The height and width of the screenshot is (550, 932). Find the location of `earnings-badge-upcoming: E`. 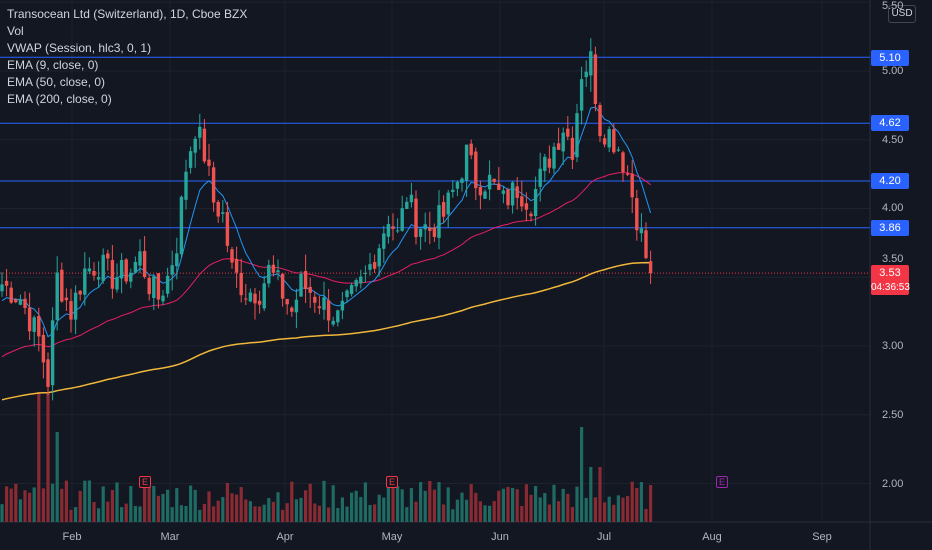

earnings-badge-upcoming: E is located at coordinates (722, 482).